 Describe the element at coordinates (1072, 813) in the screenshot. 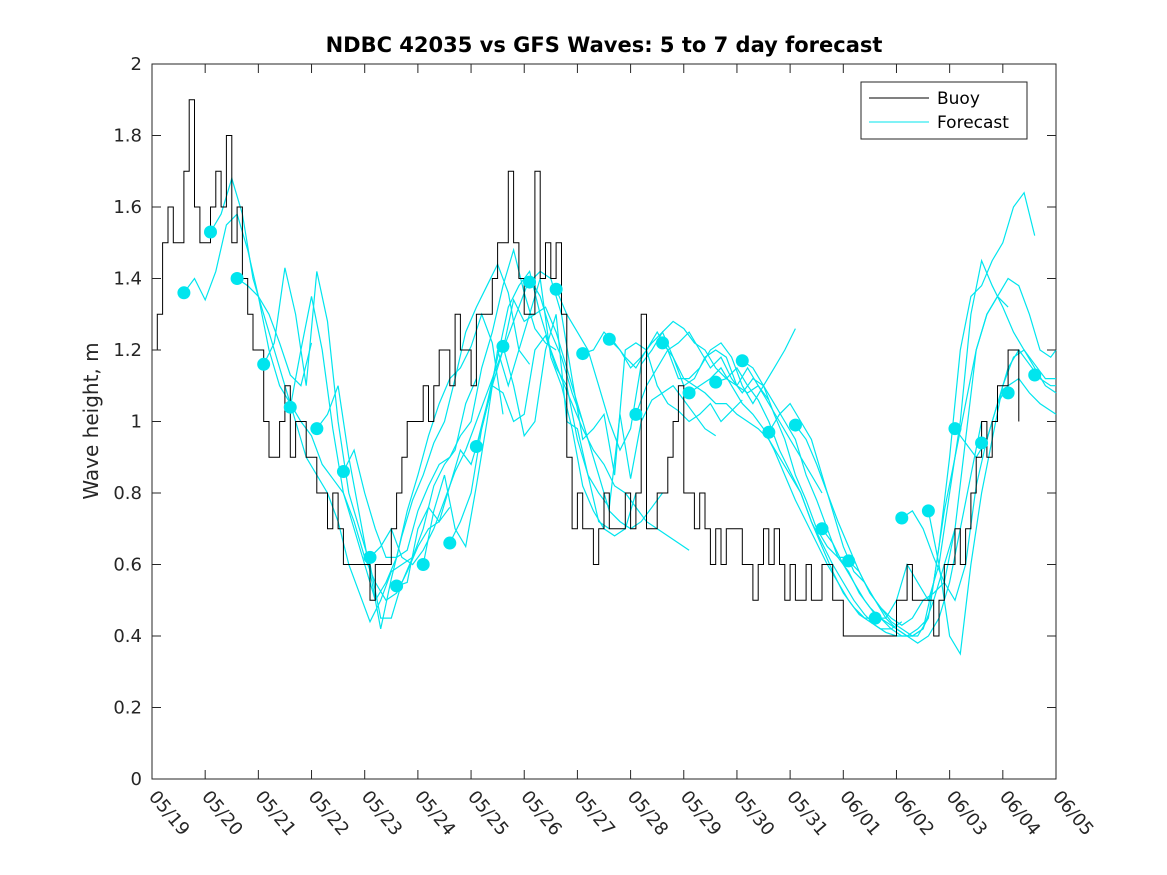

I see `x-tick-label: 06/05` at that location.